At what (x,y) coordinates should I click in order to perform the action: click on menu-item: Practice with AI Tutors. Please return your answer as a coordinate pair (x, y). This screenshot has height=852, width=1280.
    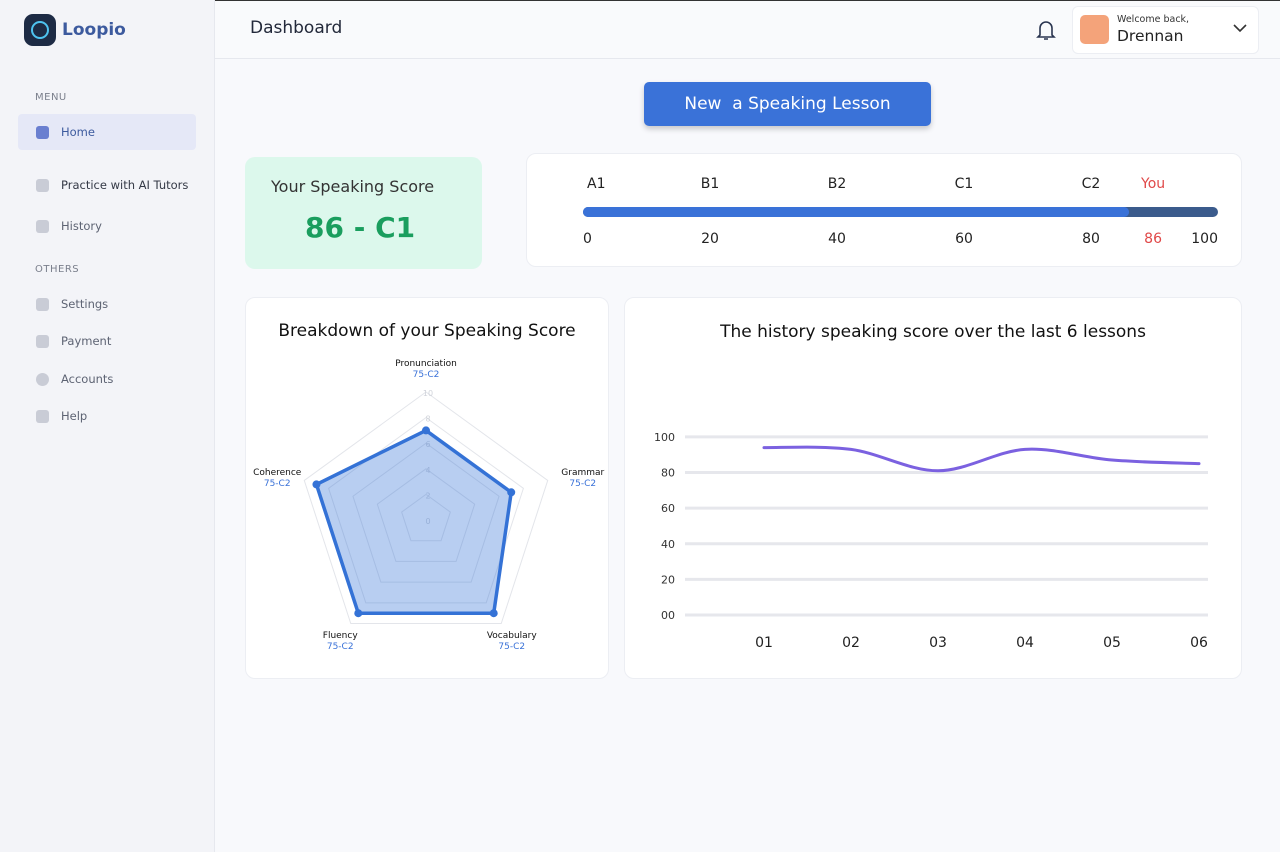
    Looking at the image, I should click on (107, 185).